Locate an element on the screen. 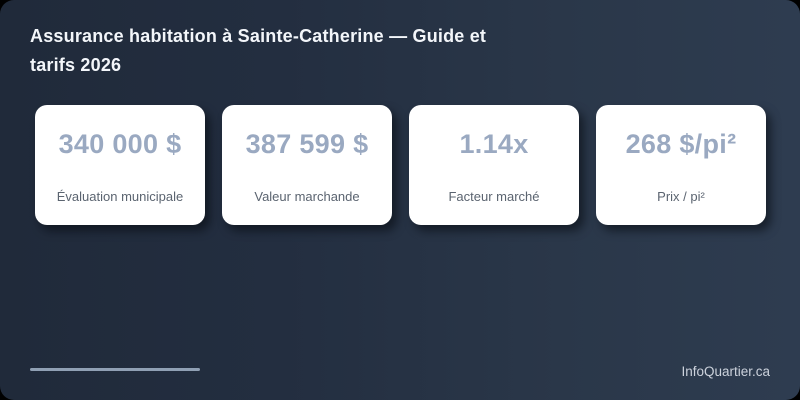 The width and height of the screenshot is (800, 400). brand-label: InfoQuartier.ca is located at coordinates (725, 371).